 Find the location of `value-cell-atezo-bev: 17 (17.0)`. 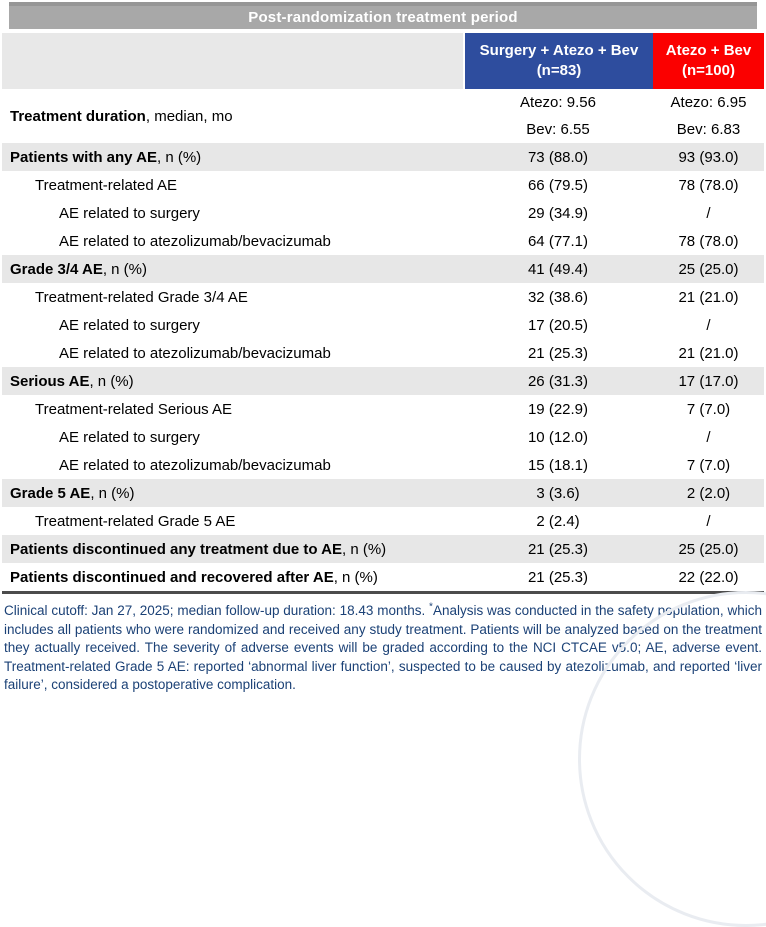

value-cell-atezo-bev: 17 (17.0) is located at coordinates (708, 381).